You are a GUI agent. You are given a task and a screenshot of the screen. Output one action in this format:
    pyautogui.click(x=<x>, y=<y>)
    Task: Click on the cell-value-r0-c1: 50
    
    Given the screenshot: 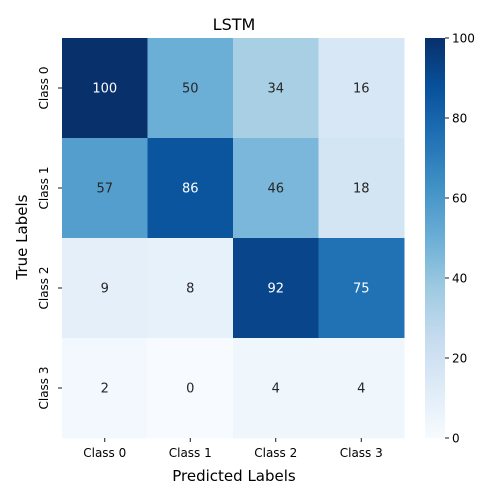 What is the action you would take?
    pyautogui.click(x=190, y=89)
    